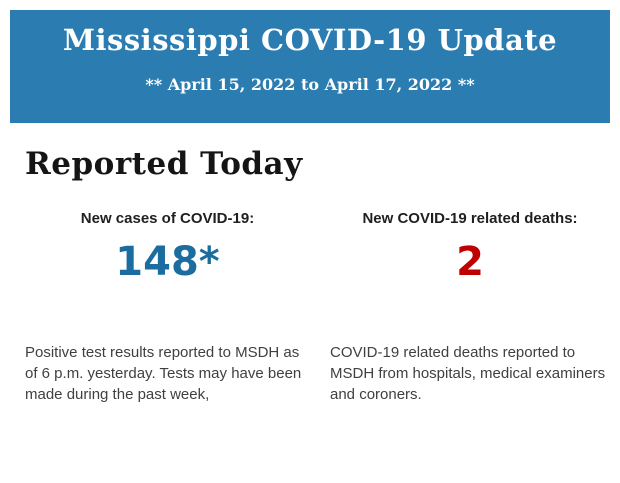 This screenshot has width=620, height=483. I want to click on new-deaths-label: New COVID-19 related deaths:, so click(470, 218).